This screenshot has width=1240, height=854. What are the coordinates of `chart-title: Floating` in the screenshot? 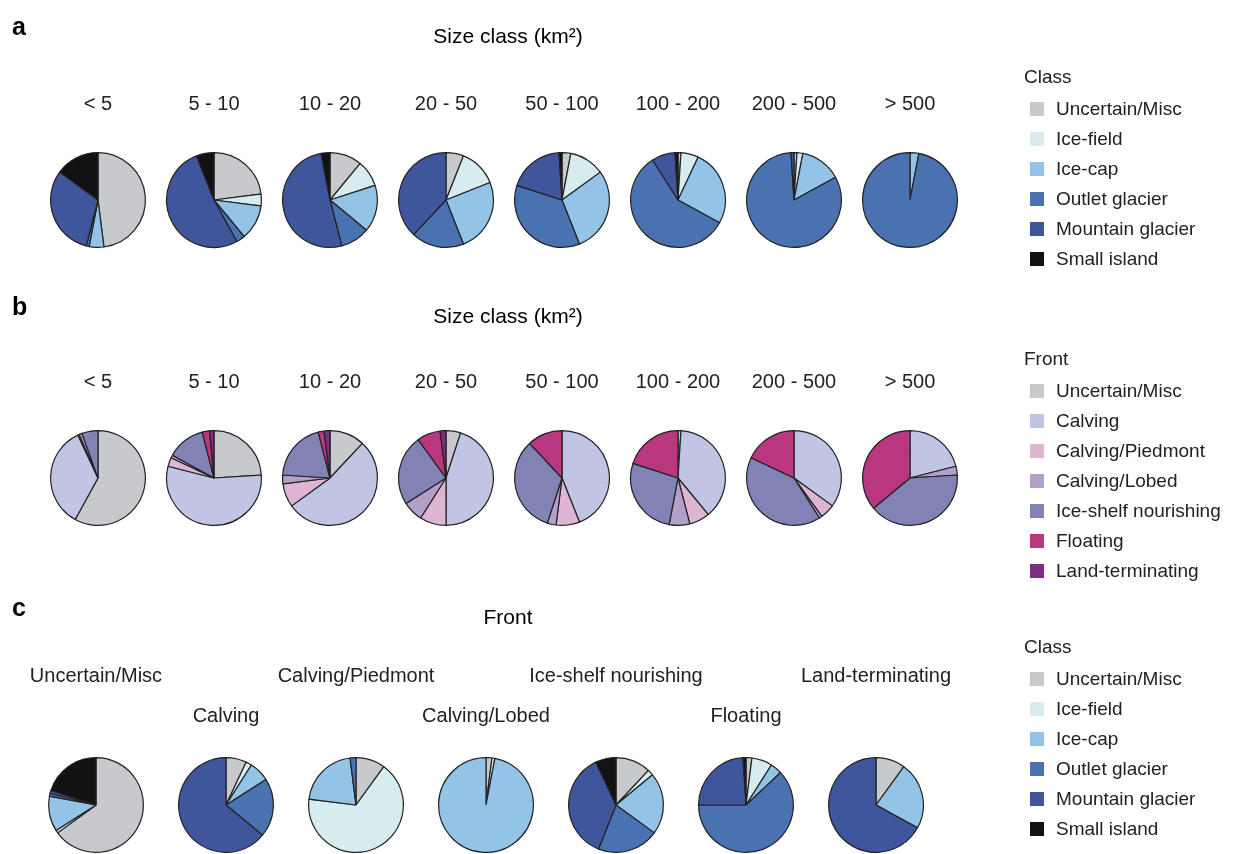 It's located at (746, 715).